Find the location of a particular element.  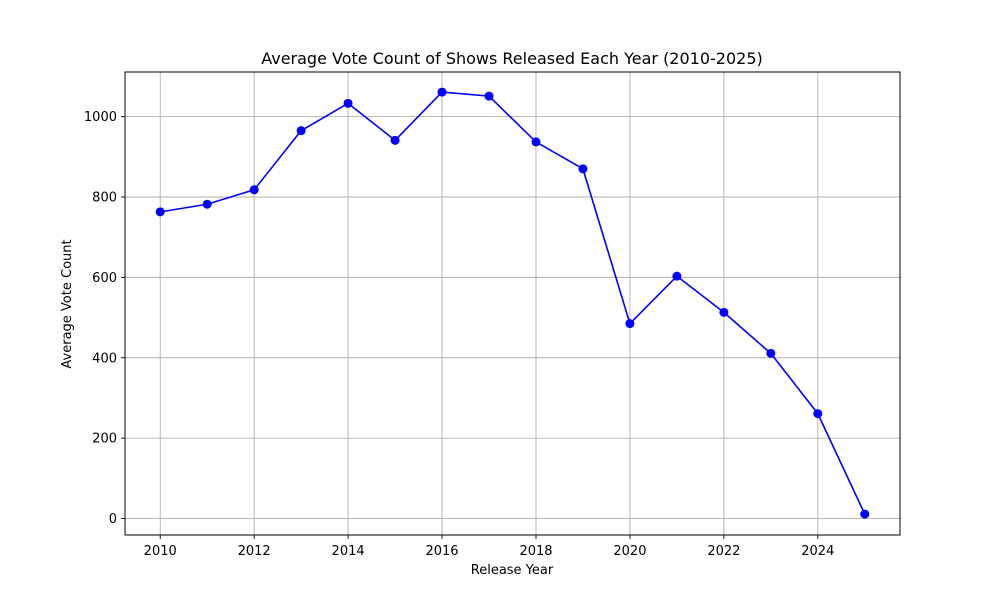

x-tick-label: 2016 is located at coordinates (441, 551).